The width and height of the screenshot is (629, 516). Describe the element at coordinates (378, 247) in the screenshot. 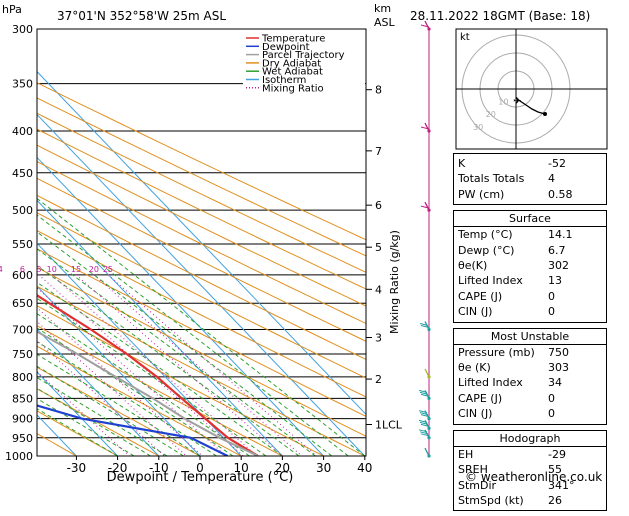

I see `km-tick-label: 5` at that location.